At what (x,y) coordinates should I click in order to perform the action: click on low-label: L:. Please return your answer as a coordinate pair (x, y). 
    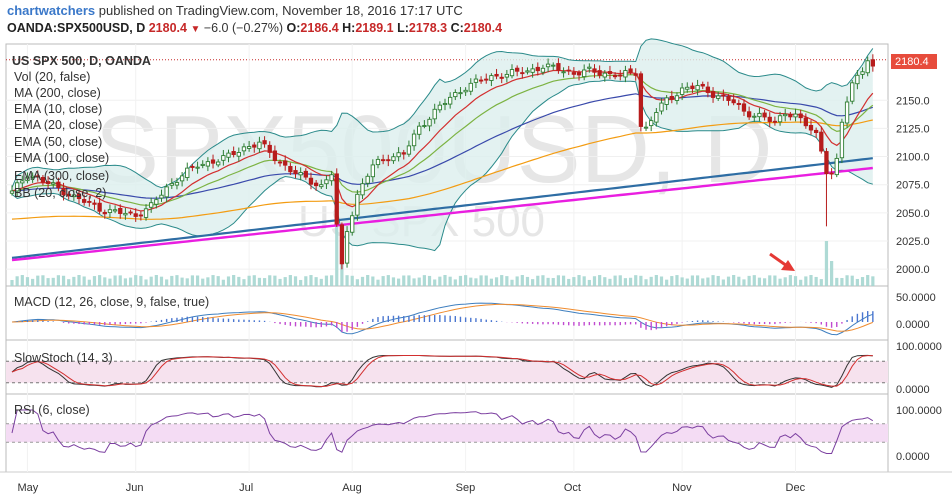
    Looking at the image, I should click on (403, 28).